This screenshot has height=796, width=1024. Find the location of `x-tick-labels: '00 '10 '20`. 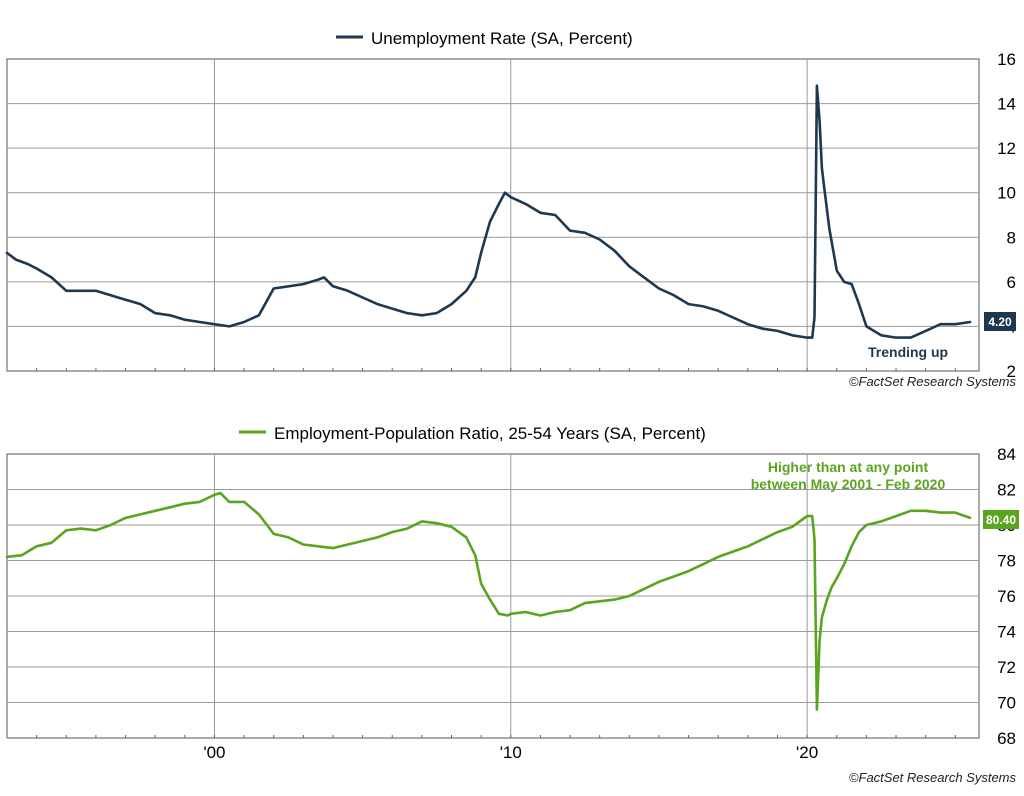

x-tick-labels: '00 '10 '20 is located at coordinates (510, 752).